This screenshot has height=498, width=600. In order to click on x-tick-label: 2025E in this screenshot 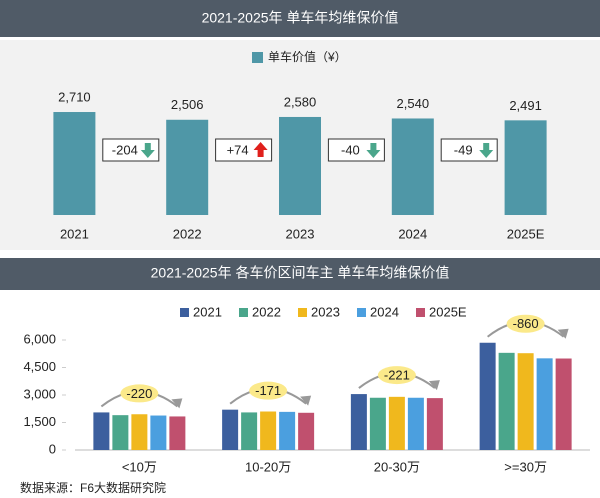, I will do `click(526, 233)`.